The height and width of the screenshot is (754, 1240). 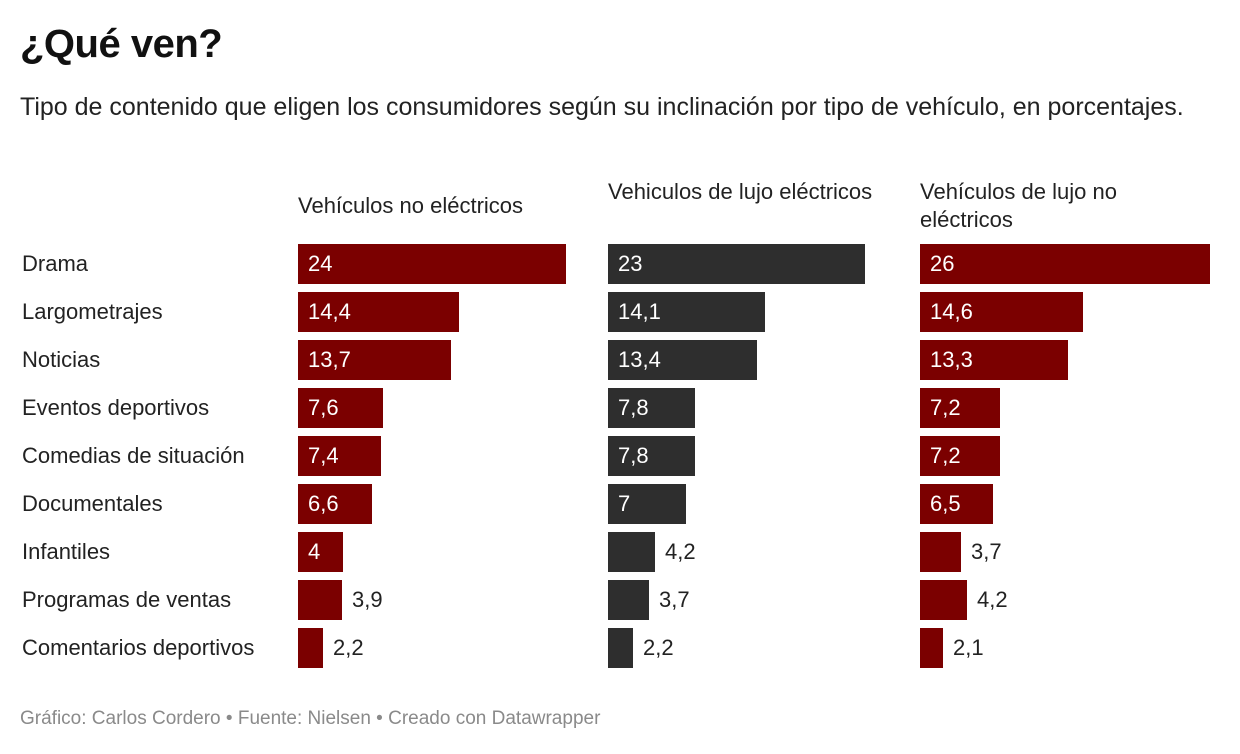 What do you see at coordinates (942, 263) in the screenshot?
I see `bar-value-label: 26` at bounding box center [942, 263].